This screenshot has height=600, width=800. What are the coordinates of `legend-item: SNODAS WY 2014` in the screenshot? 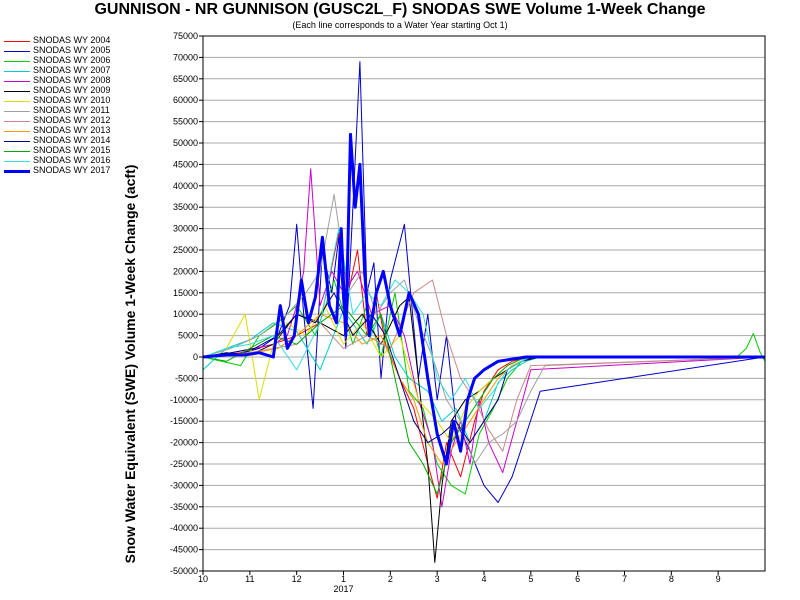 It's located at (64, 140).